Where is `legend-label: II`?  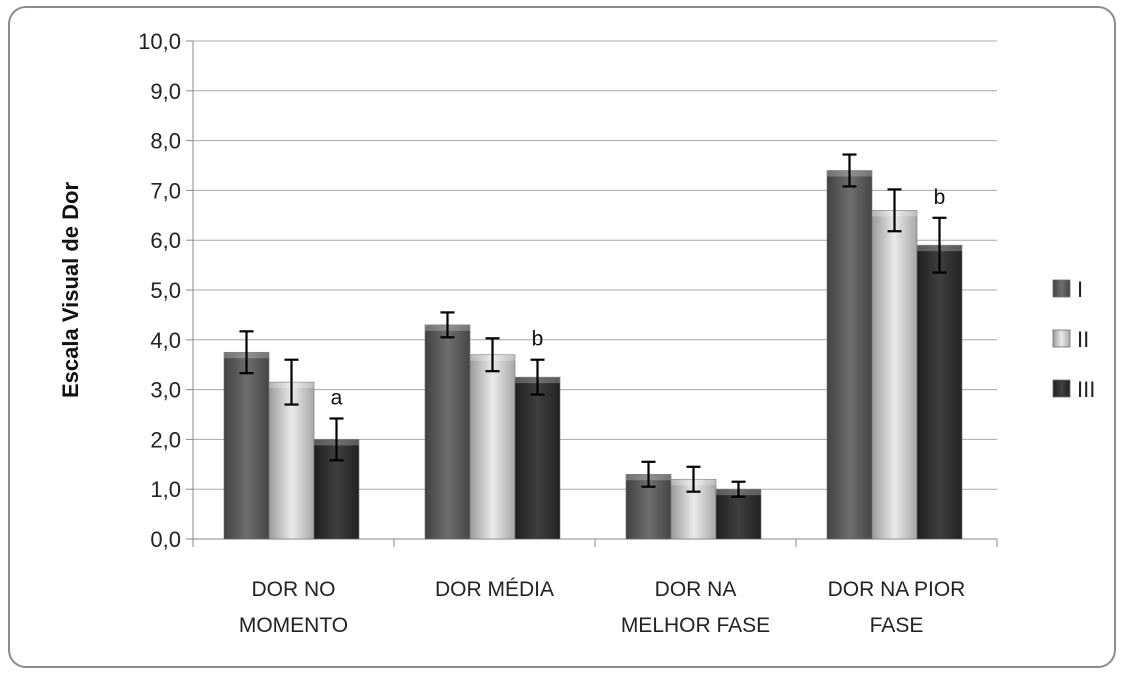
legend-label: II is located at coordinates (1083, 339).